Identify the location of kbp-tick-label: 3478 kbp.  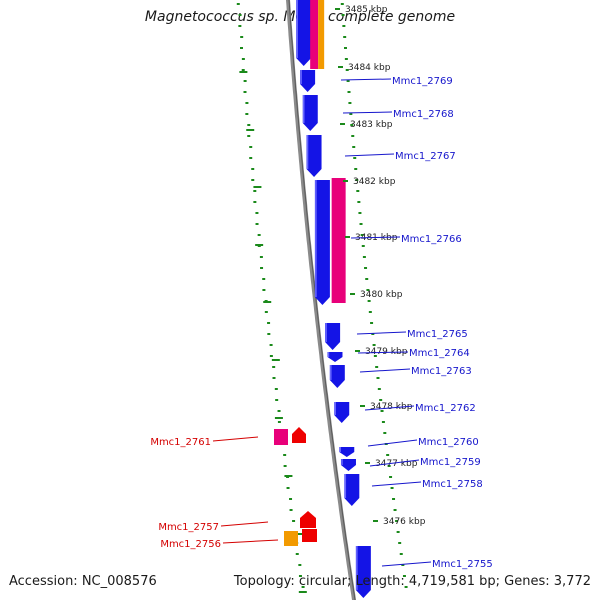
(391, 407).